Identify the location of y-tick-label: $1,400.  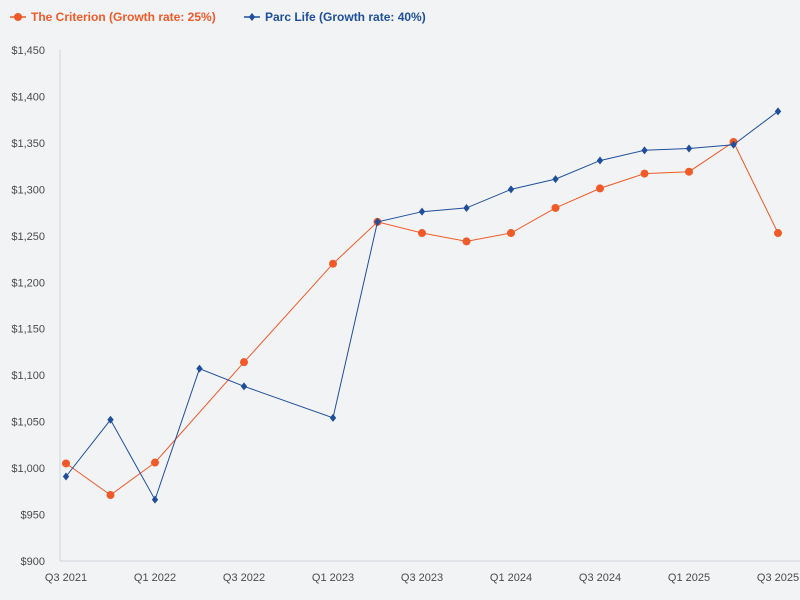
(28, 97).